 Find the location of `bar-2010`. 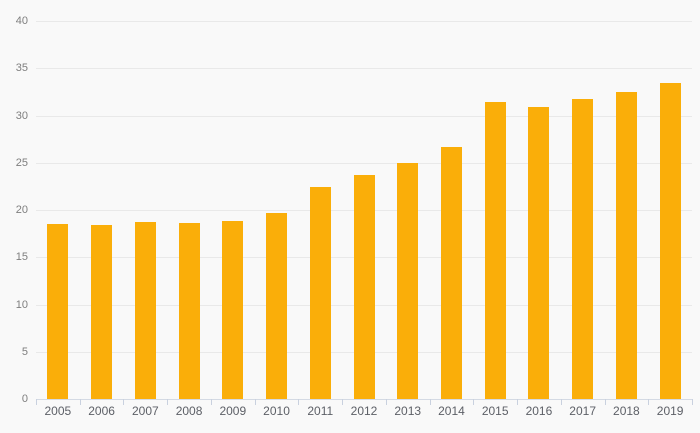

bar-2010 is located at coordinates (277, 305).